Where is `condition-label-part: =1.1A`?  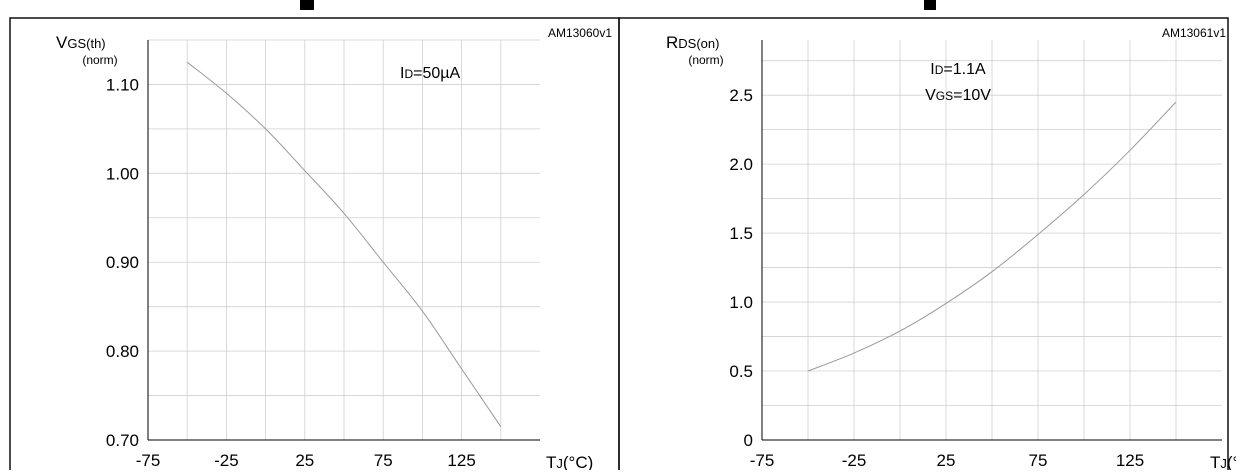
condition-label-part: =1.1A is located at coordinates (964, 69).